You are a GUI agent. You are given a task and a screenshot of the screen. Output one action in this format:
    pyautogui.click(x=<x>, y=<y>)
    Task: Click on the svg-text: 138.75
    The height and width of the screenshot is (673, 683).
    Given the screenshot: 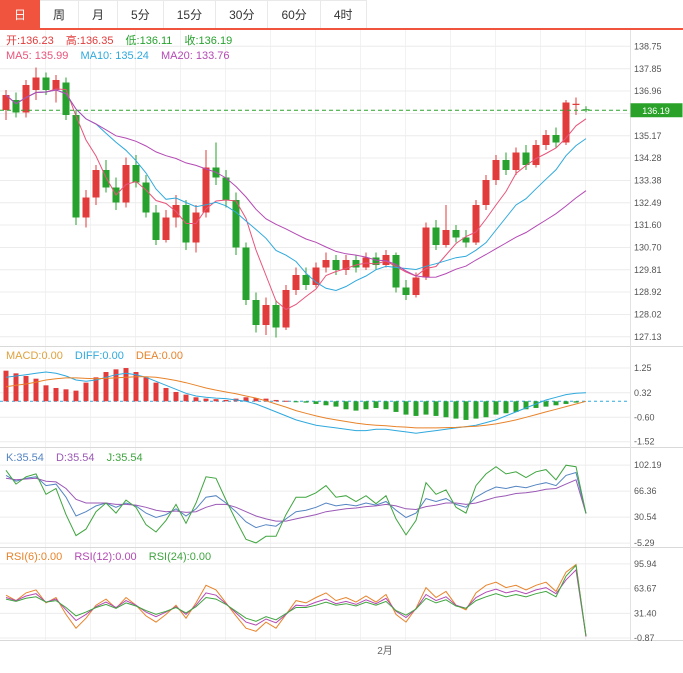 What is the action you would take?
    pyautogui.click(x=648, y=46)
    